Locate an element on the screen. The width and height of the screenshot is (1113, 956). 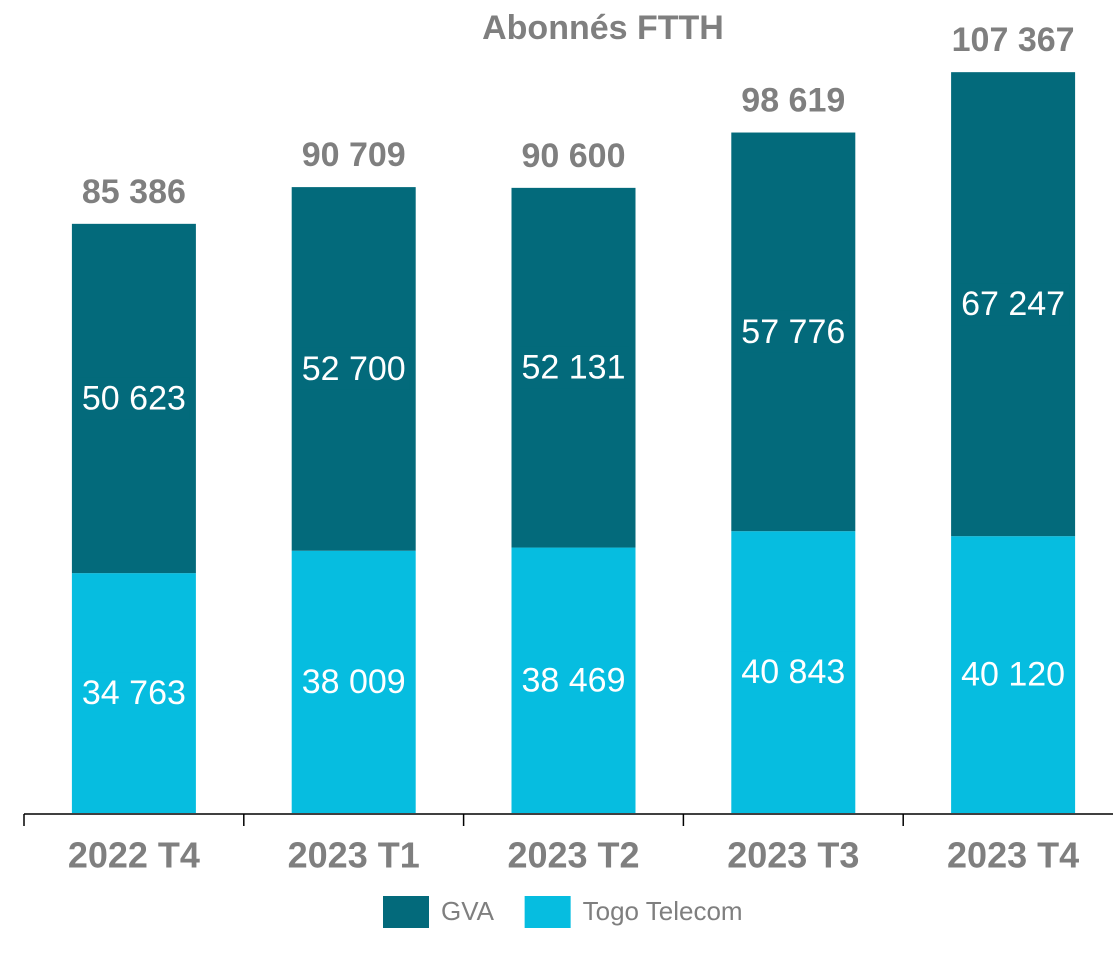
x-tick-label: 2022 T4 is located at coordinates (134, 855).